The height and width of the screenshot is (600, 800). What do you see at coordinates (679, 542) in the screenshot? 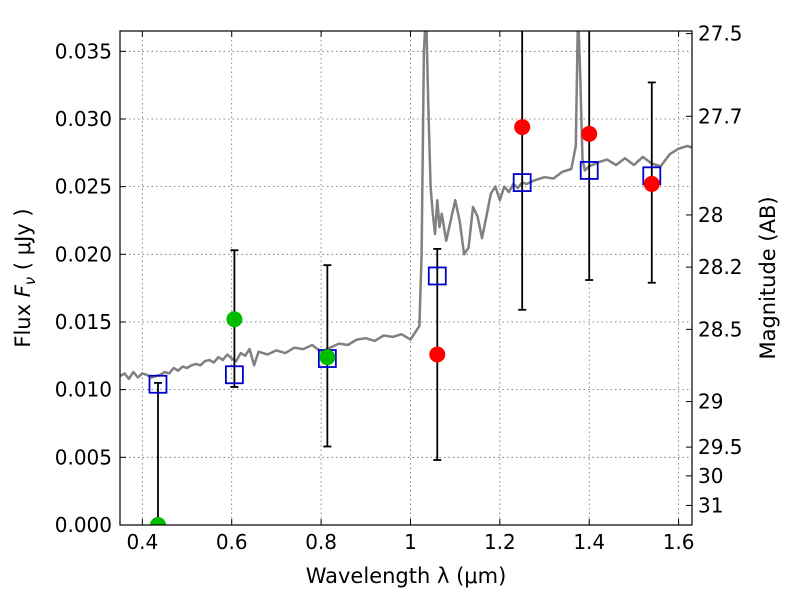
I see `x-tick-label: 1.6` at bounding box center [679, 542].